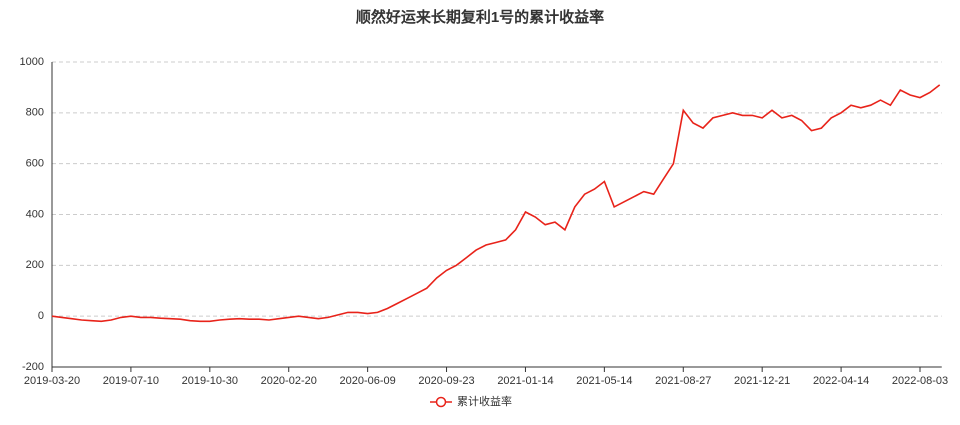 This screenshot has height=425, width=960. What do you see at coordinates (762, 381) in the screenshot?
I see `x-tick-label: 2021-12-21` at bounding box center [762, 381].